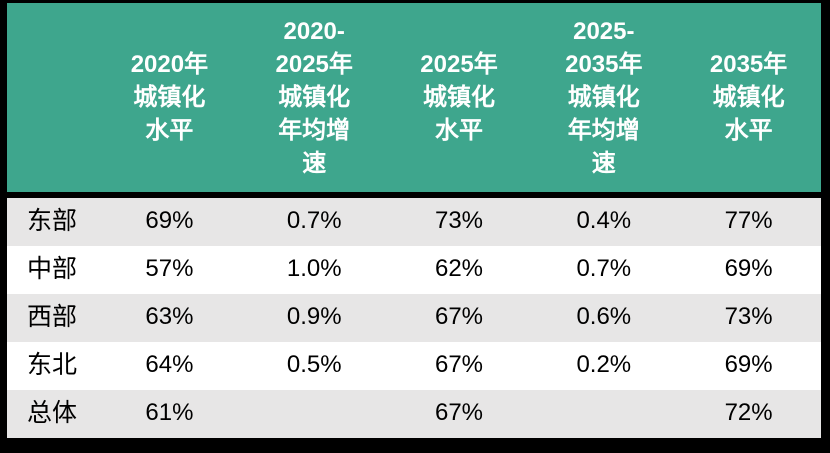 The height and width of the screenshot is (453, 830). What do you see at coordinates (314, 316) in the screenshot?
I see `data-cell: 0.9%` at bounding box center [314, 316].